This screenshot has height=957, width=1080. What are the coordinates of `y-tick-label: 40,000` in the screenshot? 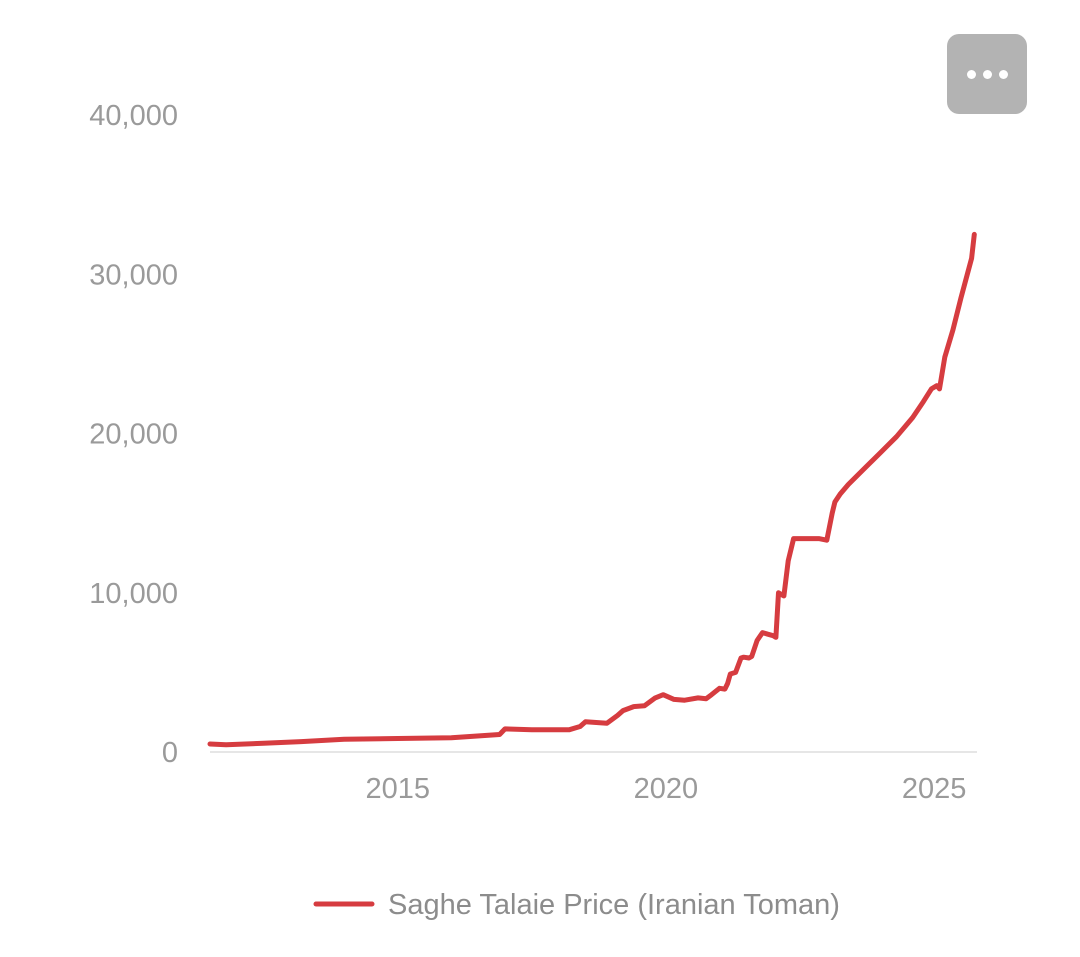 It's located at (133, 116).